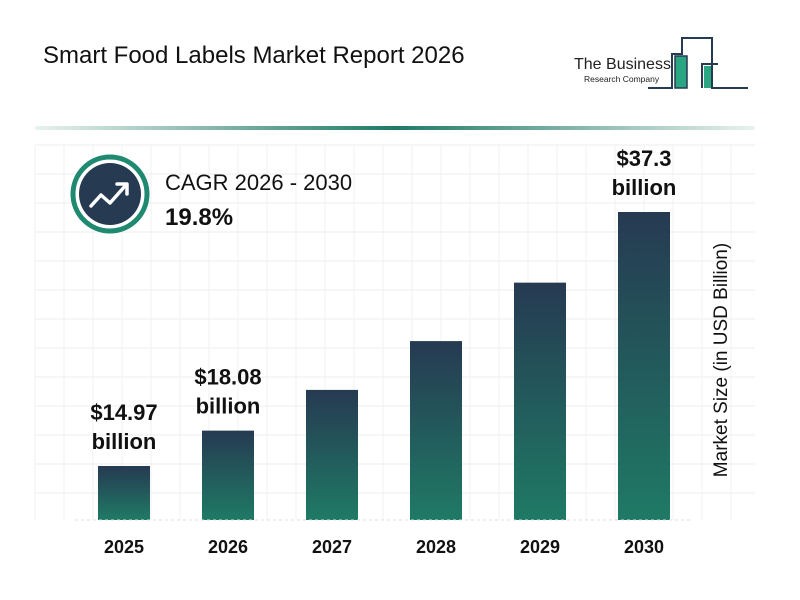 This screenshot has width=800, height=600. Describe the element at coordinates (644, 547) in the screenshot. I see `x-tick-label: 2030` at that location.